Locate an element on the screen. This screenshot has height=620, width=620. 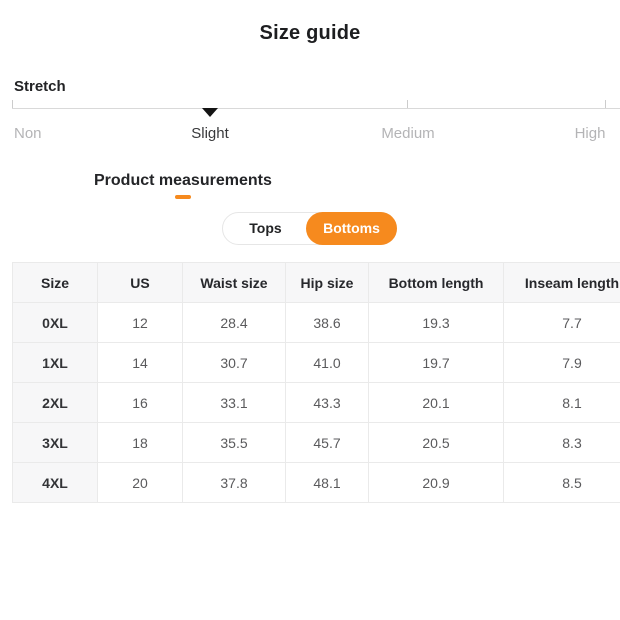
column-header-inseam-length: Inseam length is located at coordinates (561, 282).